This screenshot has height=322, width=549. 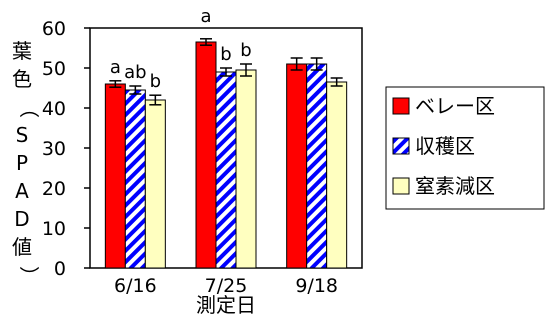 I want to click on x-tick-label: 7/25, so click(x=226, y=286).